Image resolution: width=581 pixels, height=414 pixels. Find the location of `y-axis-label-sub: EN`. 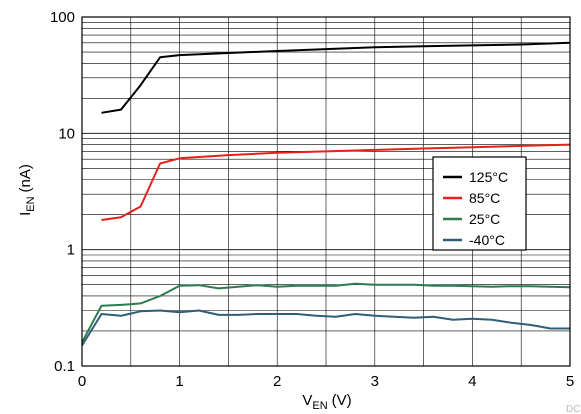

y-axis-label-sub: EN is located at coordinates (31, 203).